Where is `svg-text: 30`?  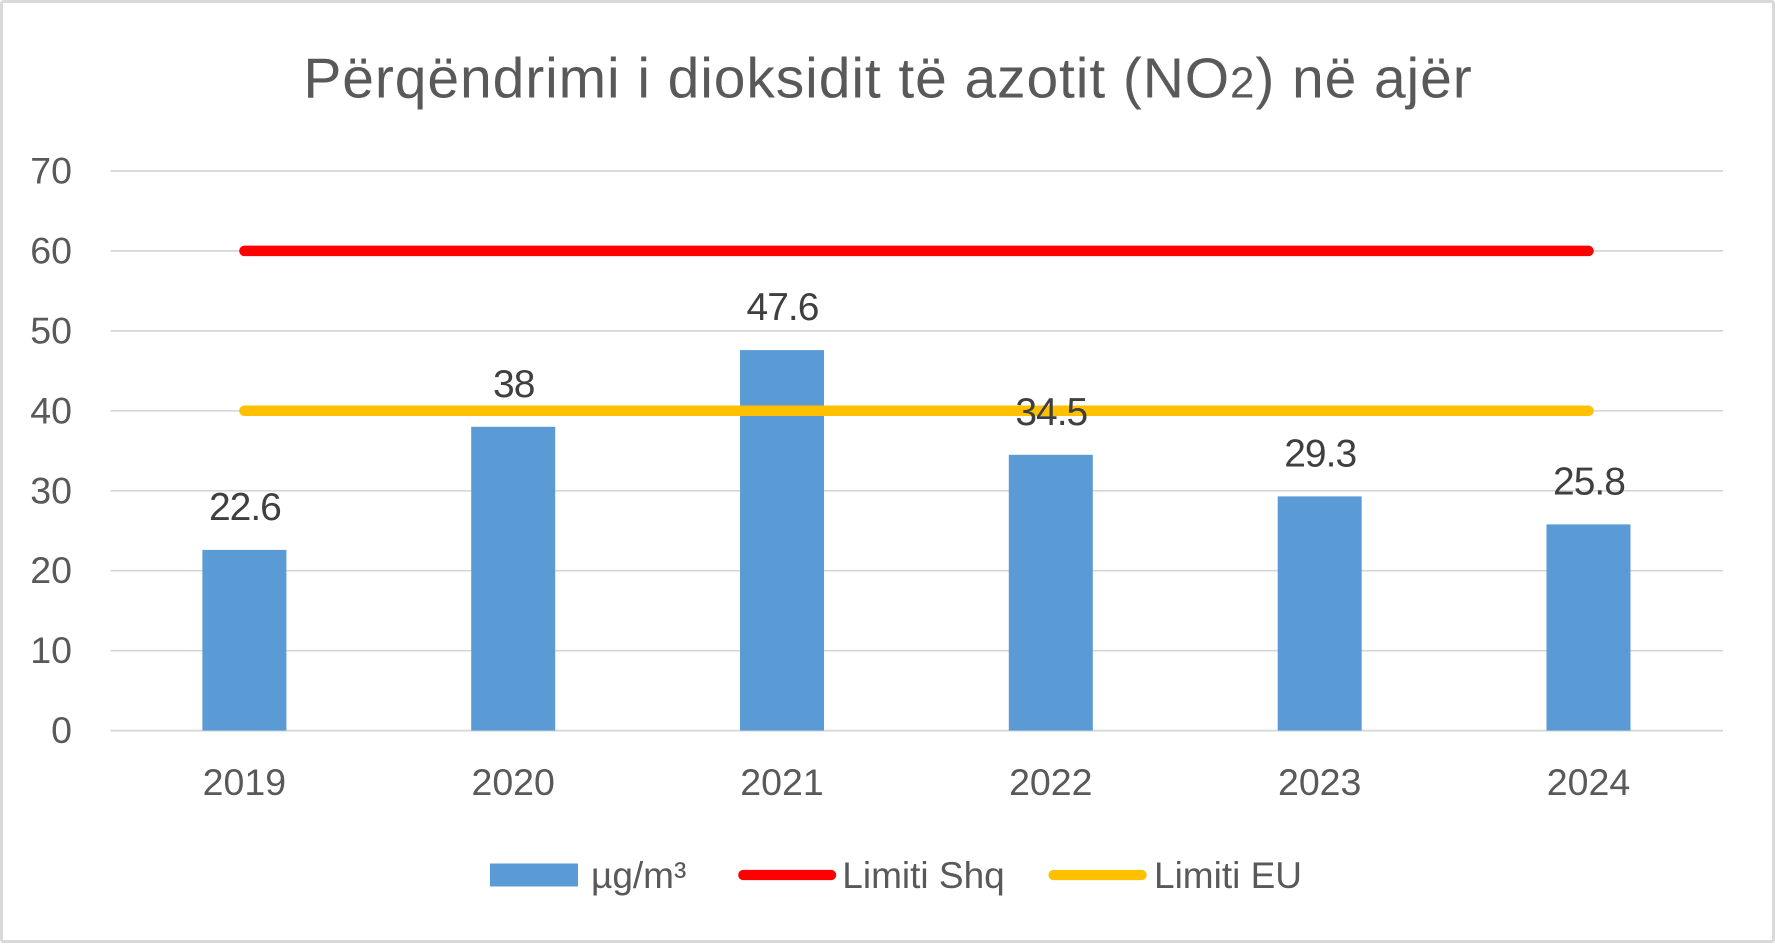 svg-text: 30 is located at coordinates (51, 490).